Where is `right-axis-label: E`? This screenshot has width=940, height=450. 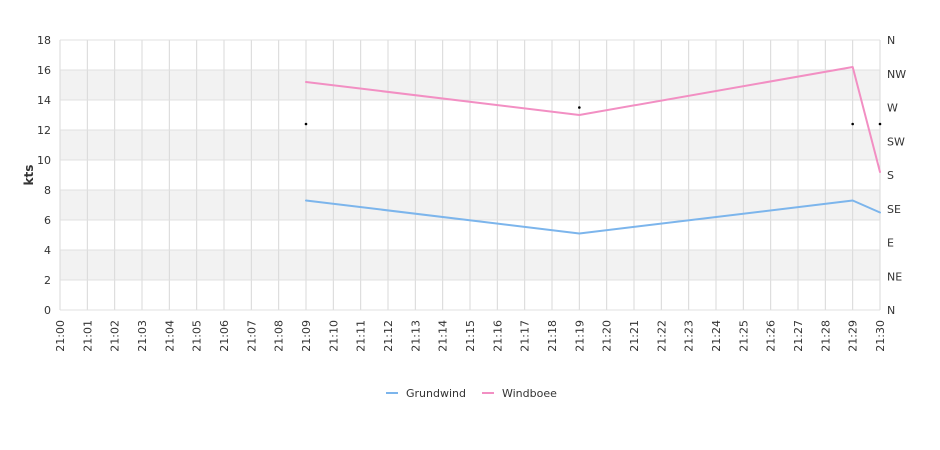
right-axis-label: E is located at coordinates (890, 243).